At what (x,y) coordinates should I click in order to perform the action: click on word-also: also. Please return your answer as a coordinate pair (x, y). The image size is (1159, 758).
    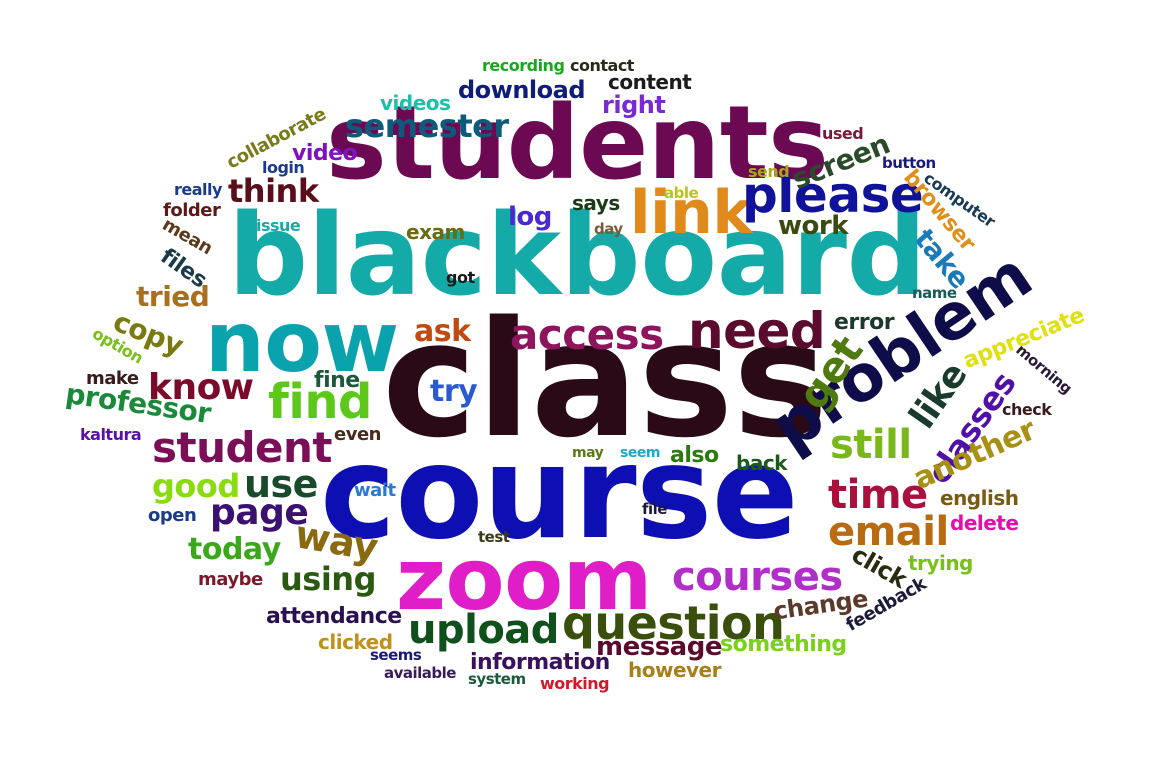
    Looking at the image, I should click on (694, 455).